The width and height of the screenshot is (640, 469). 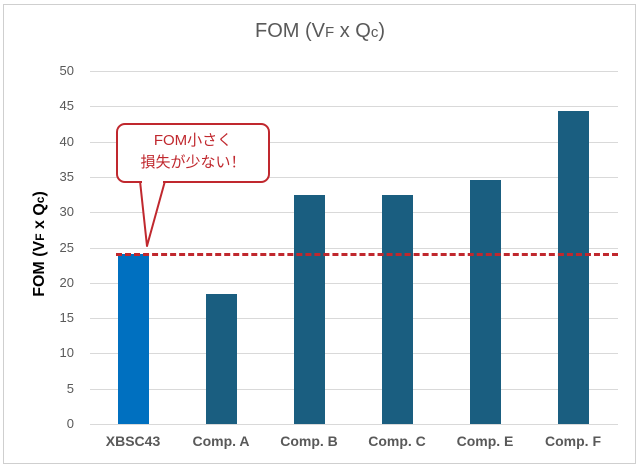 What do you see at coordinates (309, 441) in the screenshot?
I see `x-tick-label: Comp. B` at bounding box center [309, 441].